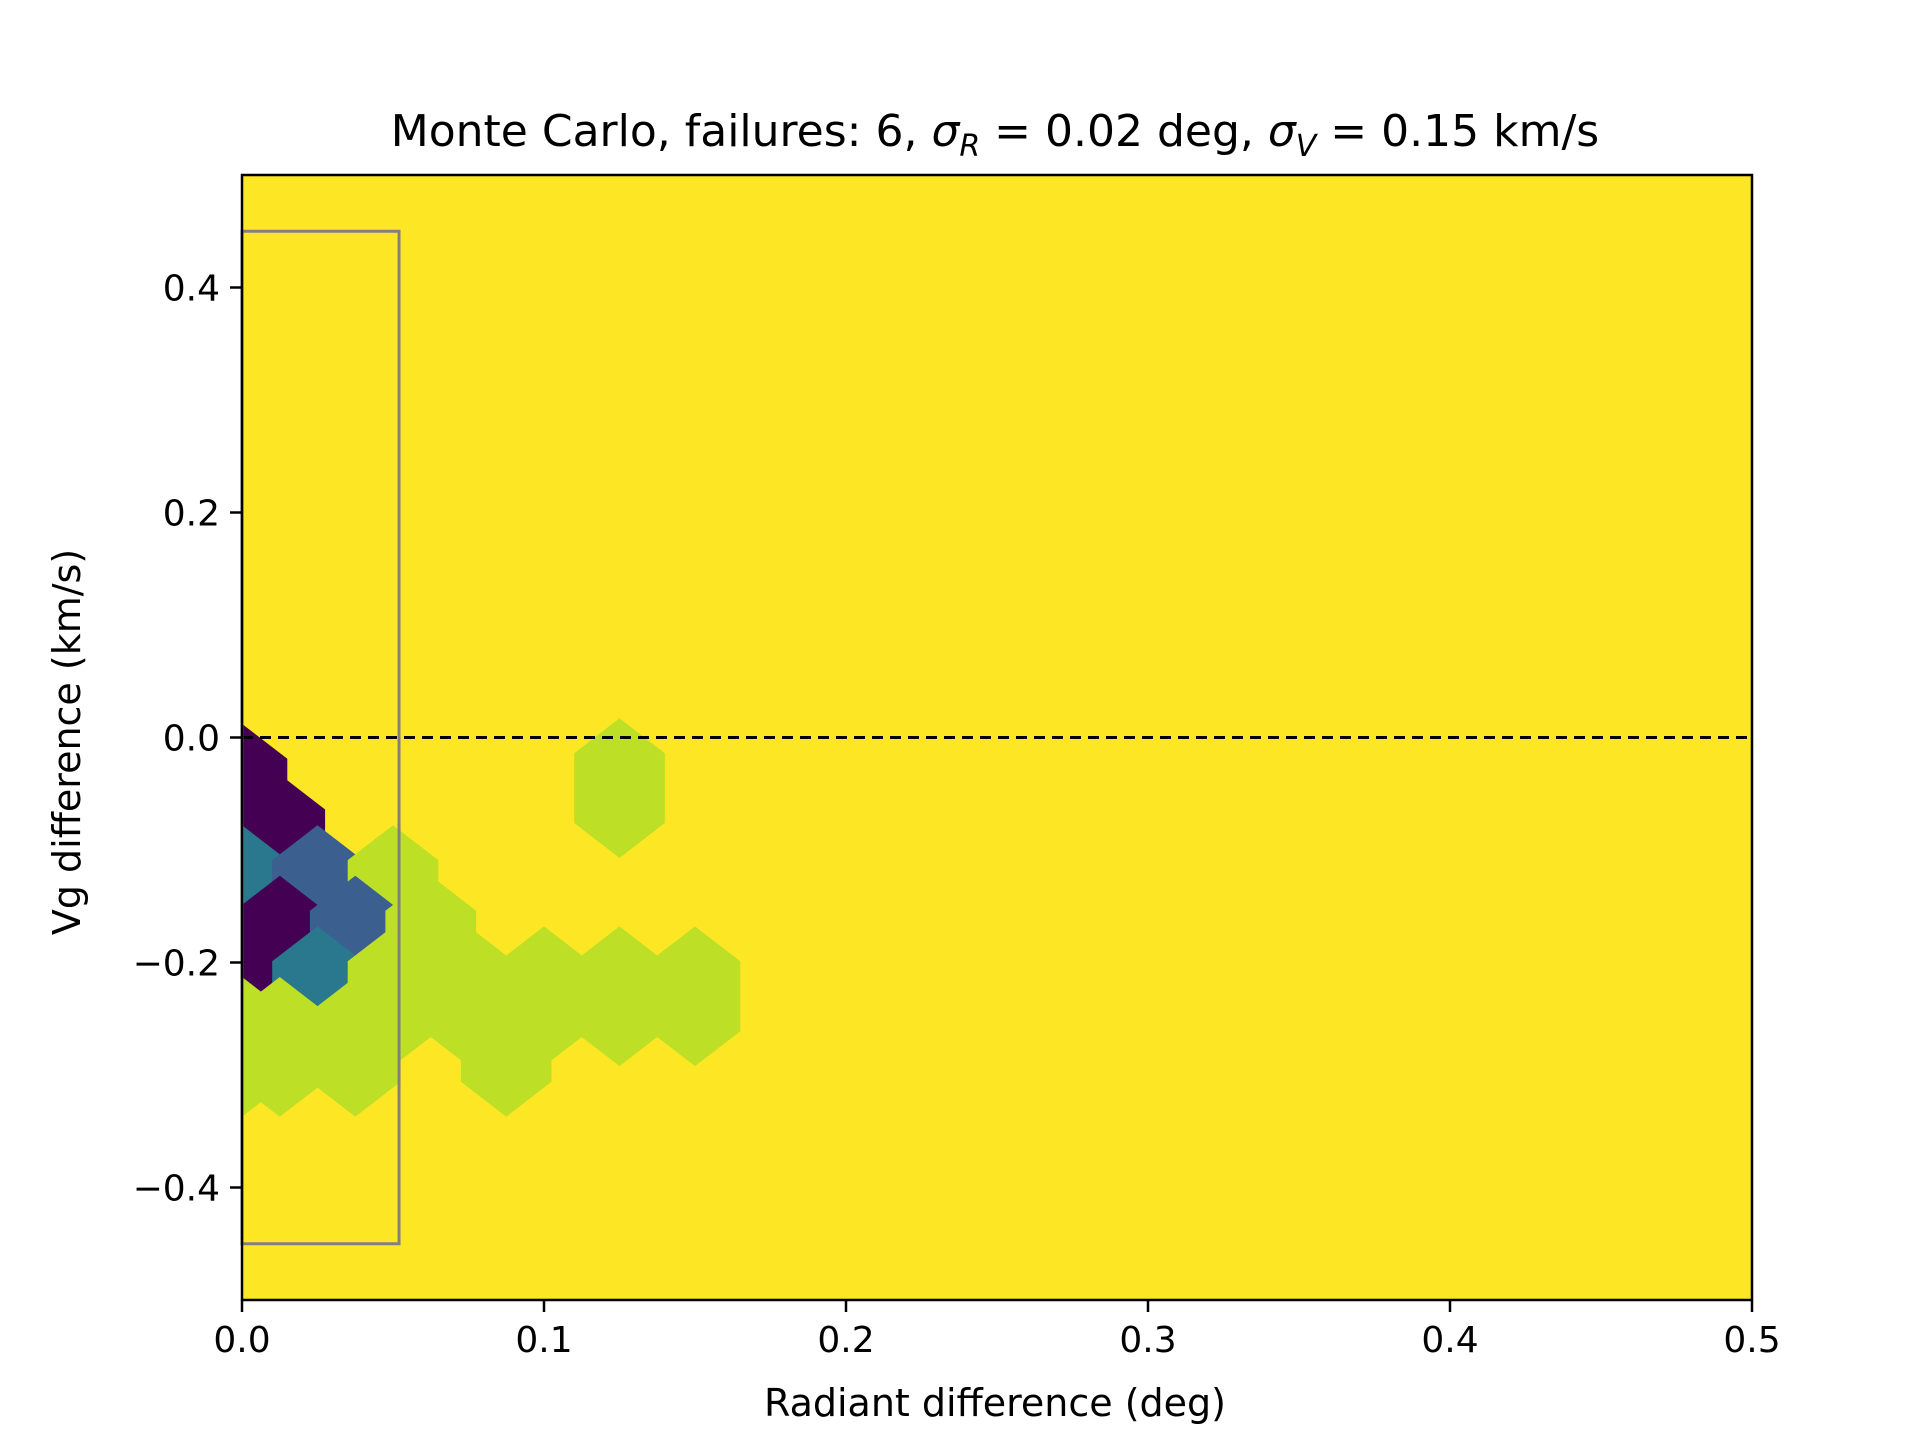 This screenshot has height=1440, width=1920. What do you see at coordinates (543, 1340) in the screenshot?
I see `x-tick-label: 0.1` at bounding box center [543, 1340].